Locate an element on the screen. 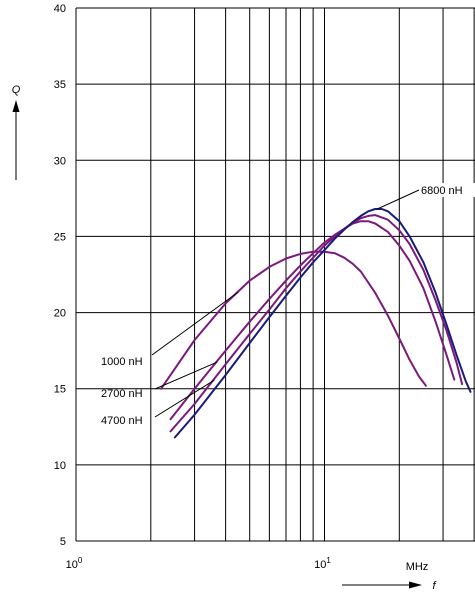  x-tick-label: 10¹ is located at coordinates (322, 563).